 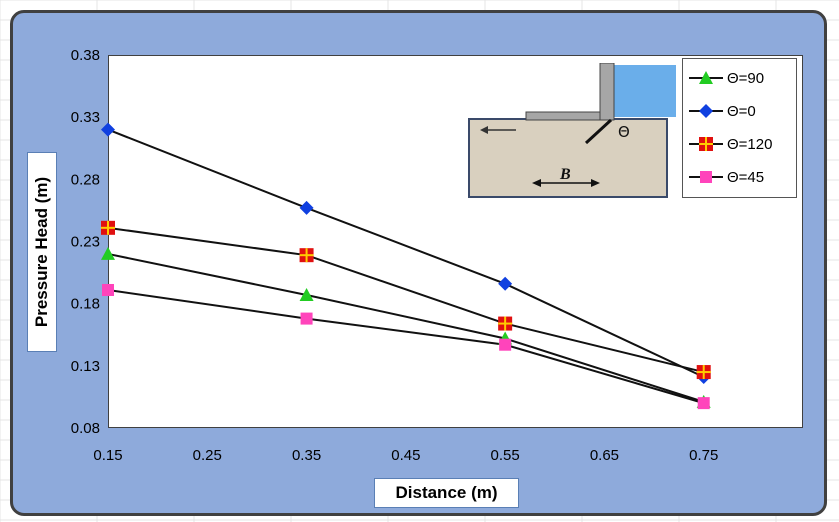 I want to click on y-axis-ticks: 0.38 0.33 0.28 0.23 0.18 0.13 0.08, so click(x=85, y=242).